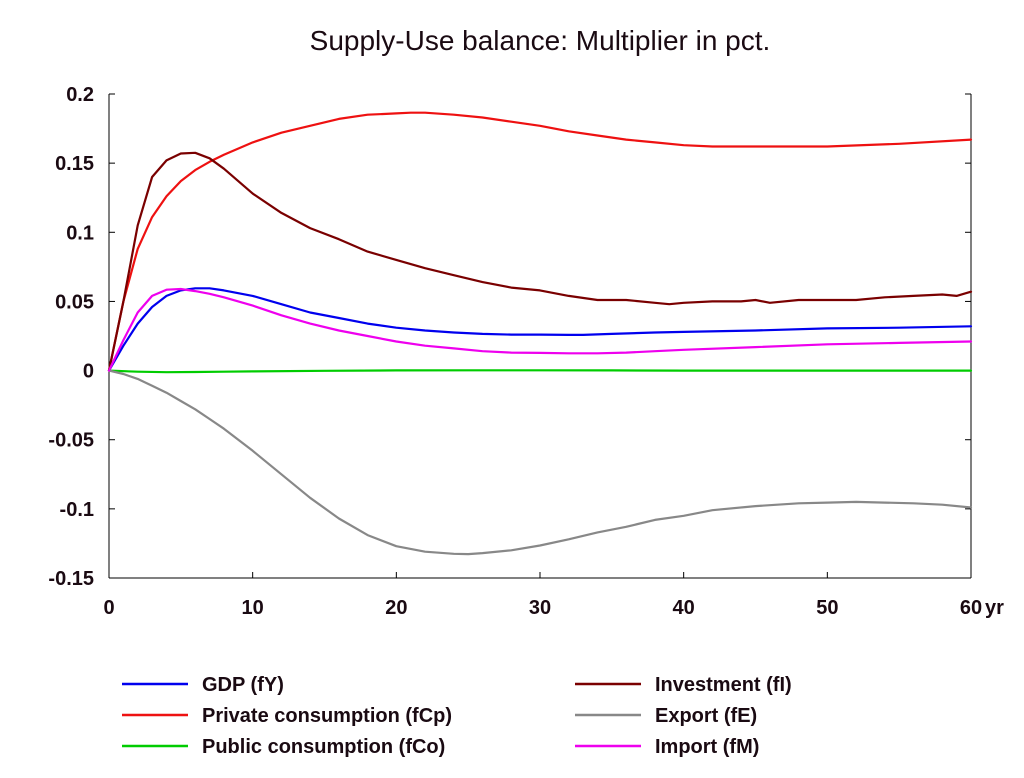 This screenshot has width=1024, height=778. What do you see at coordinates (71, 579) in the screenshot?
I see `y-tick-label: -0.15` at bounding box center [71, 579].